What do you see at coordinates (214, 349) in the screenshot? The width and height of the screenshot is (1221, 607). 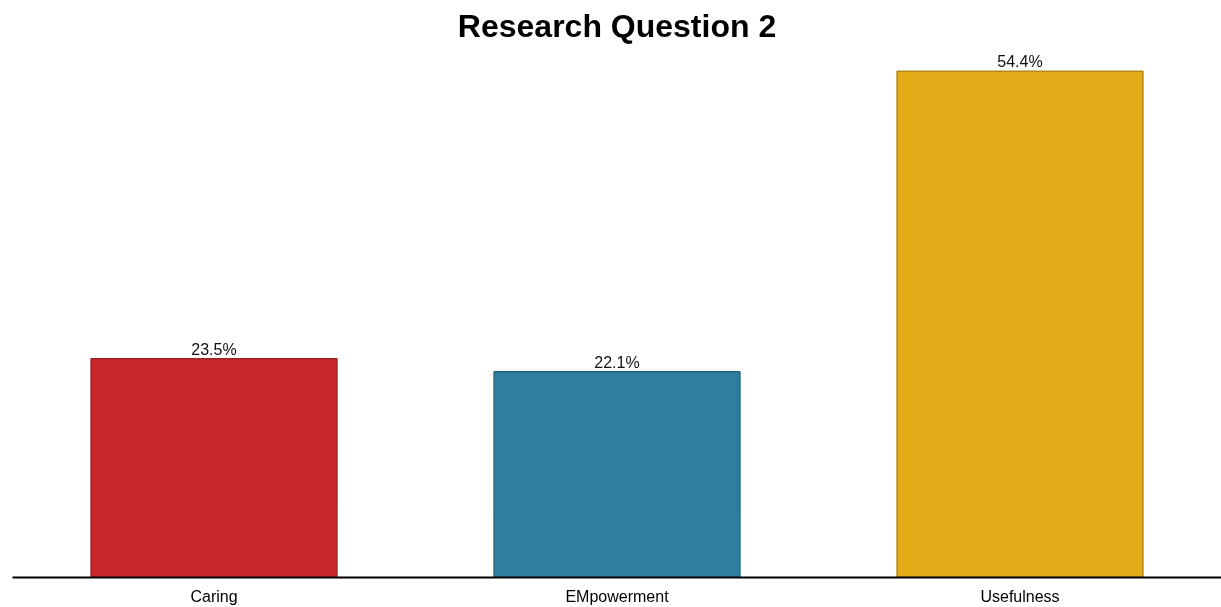 I see `data-label: 23.5%` at bounding box center [214, 349].